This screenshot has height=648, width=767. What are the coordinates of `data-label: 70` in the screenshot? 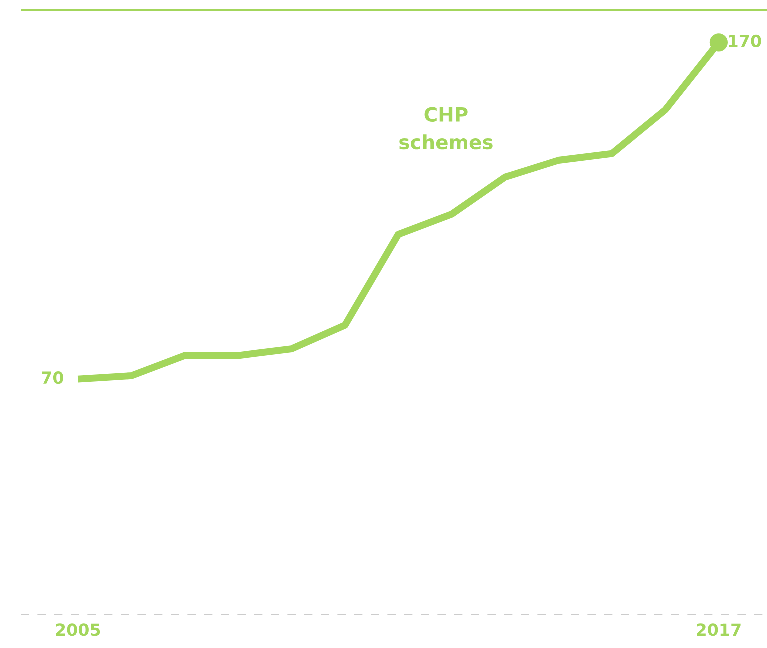 It's located at (53, 378).